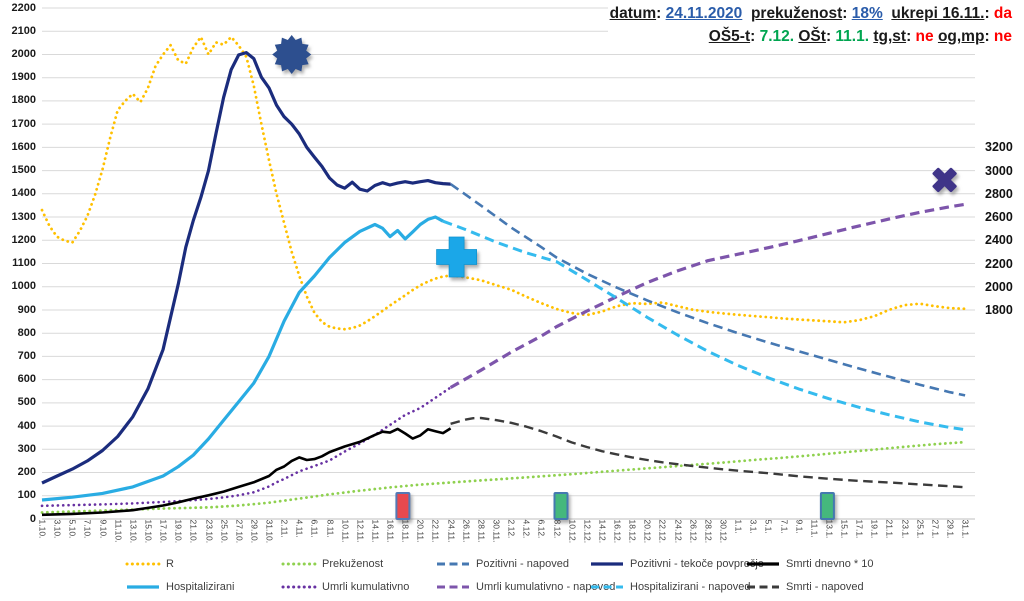  Describe the element at coordinates (825, 587) in the screenshot. I see `legend-label-smrti-napoved: Smrti - napoved` at that location.